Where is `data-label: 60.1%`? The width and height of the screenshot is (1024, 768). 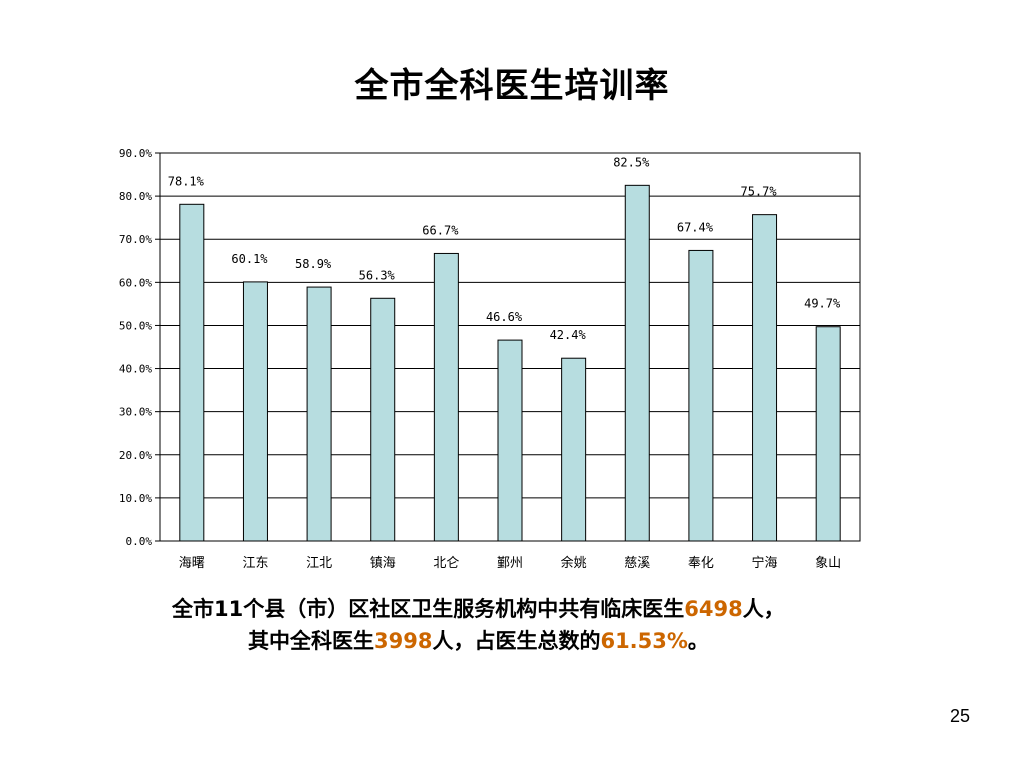 data-label: 60.1% is located at coordinates (249, 259).